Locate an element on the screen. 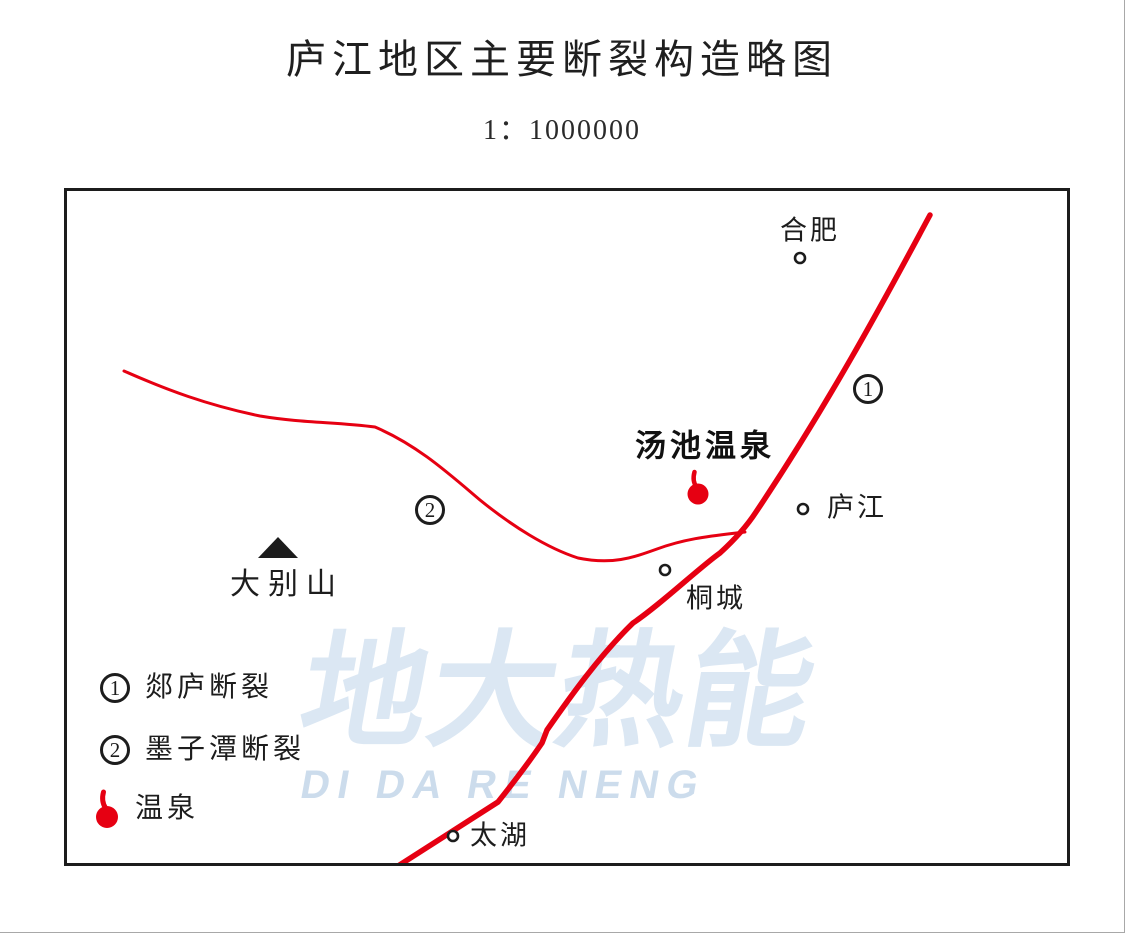 This screenshot has height=933, width=1125. legend-fault2-badge: 2 is located at coordinates (115, 750).